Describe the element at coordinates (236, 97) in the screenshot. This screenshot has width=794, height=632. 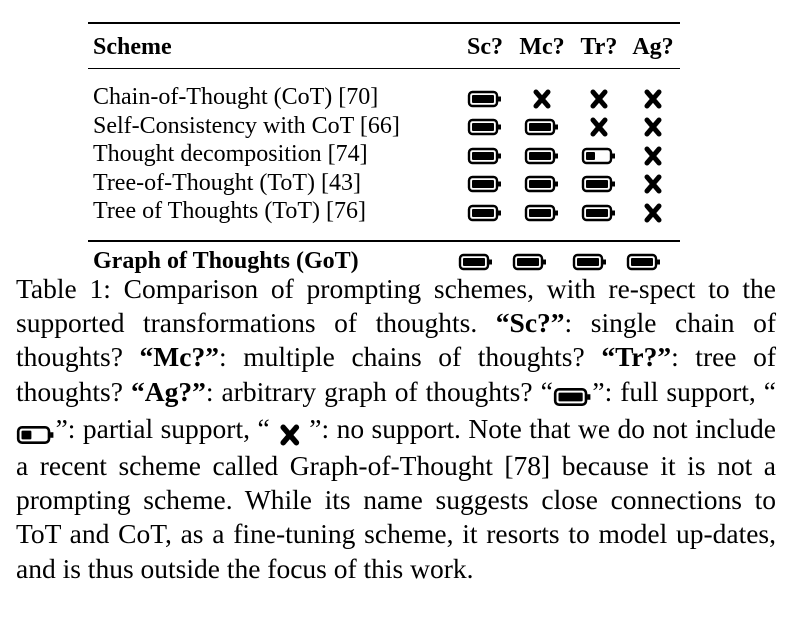
I see `scheme-name: Chain-of-Thought (CoT) [70]` at that location.